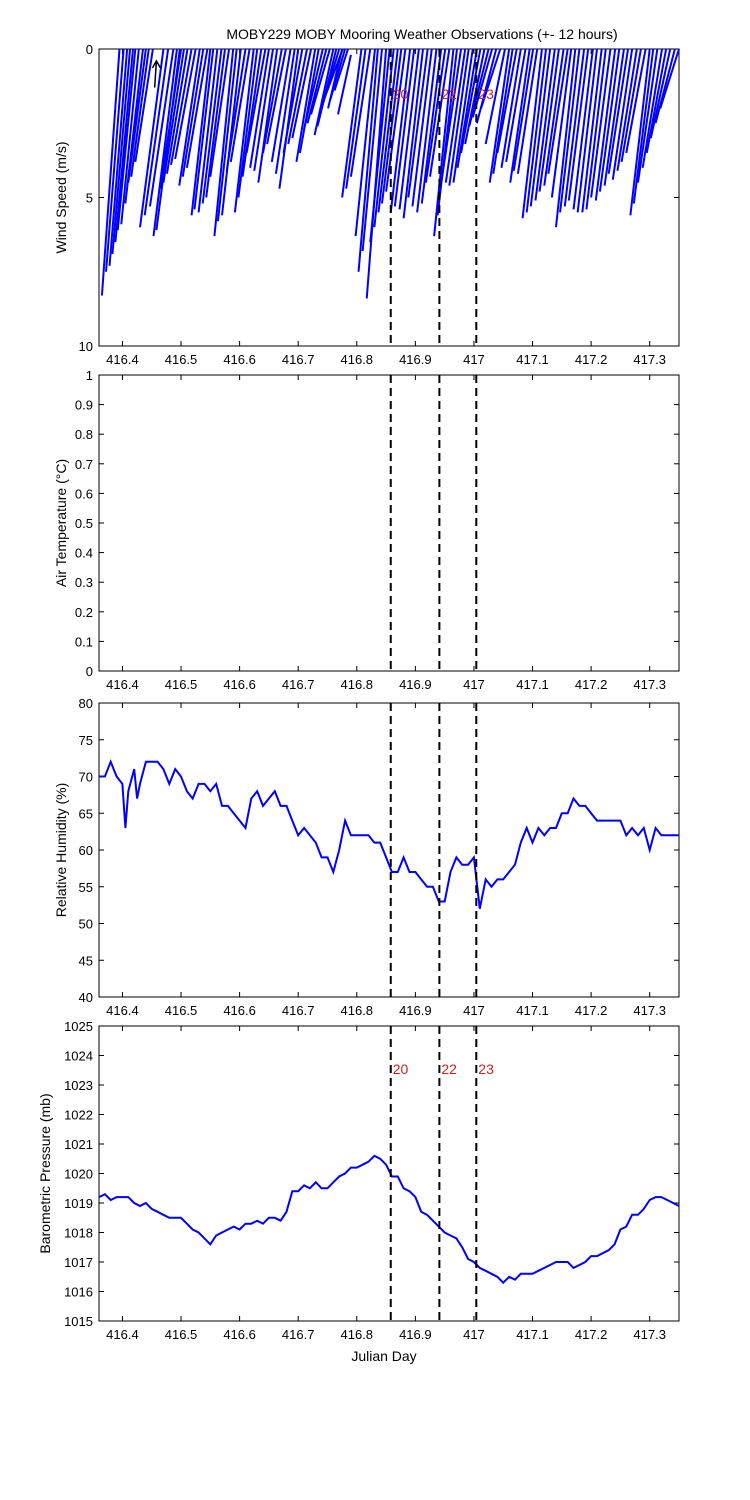  Describe the element at coordinates (61, 850) in the screenshot. I see `y-axis-label: Relative Humidity (%)` at that location.